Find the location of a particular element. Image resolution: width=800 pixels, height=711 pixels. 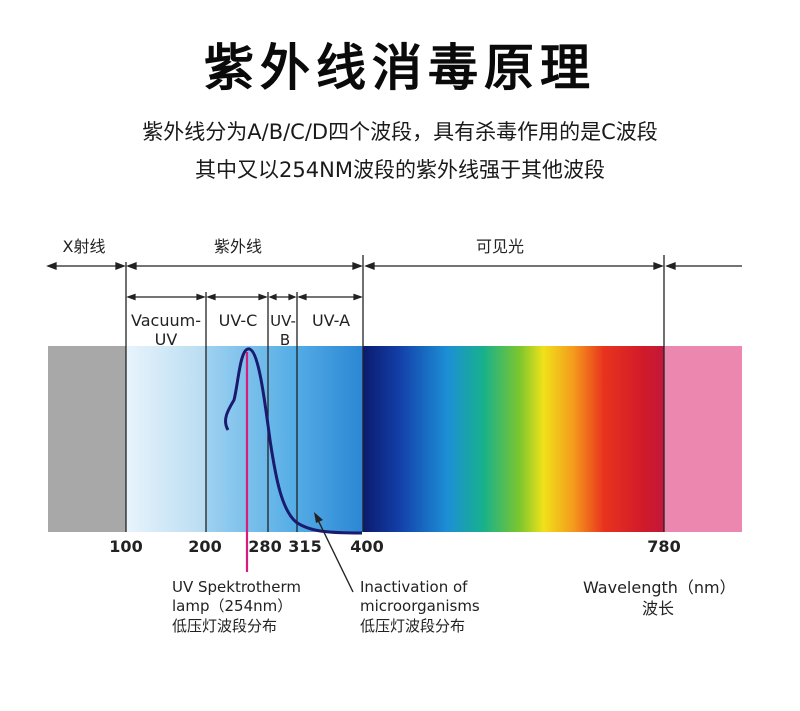

subtitle-line-2: 其中又以254NM波段的紫外线强于其他波段 is located at coordinates (400, 170).